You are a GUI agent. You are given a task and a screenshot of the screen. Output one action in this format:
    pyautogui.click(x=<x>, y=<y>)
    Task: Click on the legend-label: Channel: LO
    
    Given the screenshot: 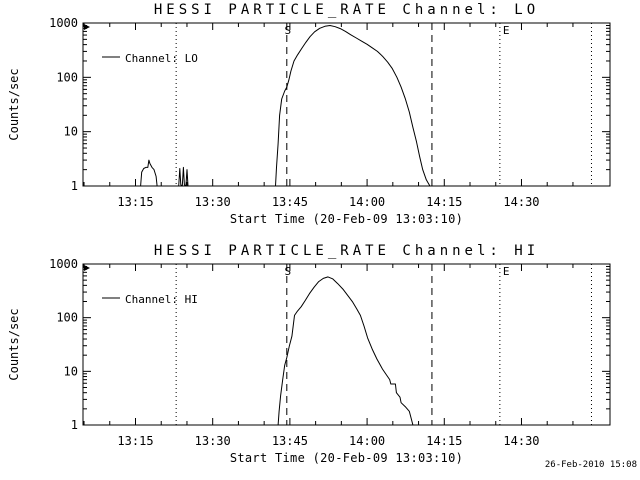 What is the action you would take?
    pyautogui.click(x=161, y=58)
    